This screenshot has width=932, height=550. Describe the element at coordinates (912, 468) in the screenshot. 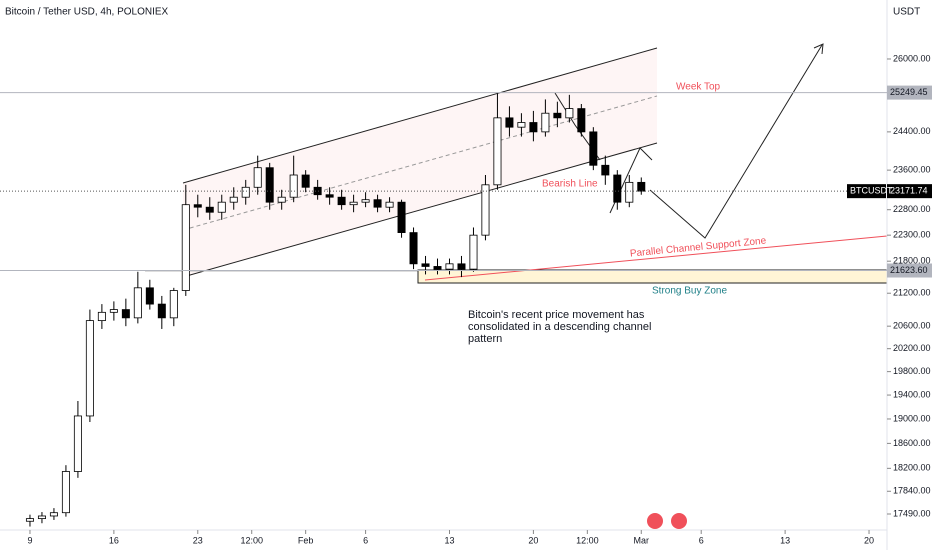

I see `y-tick-label: 18200.00` at that location.